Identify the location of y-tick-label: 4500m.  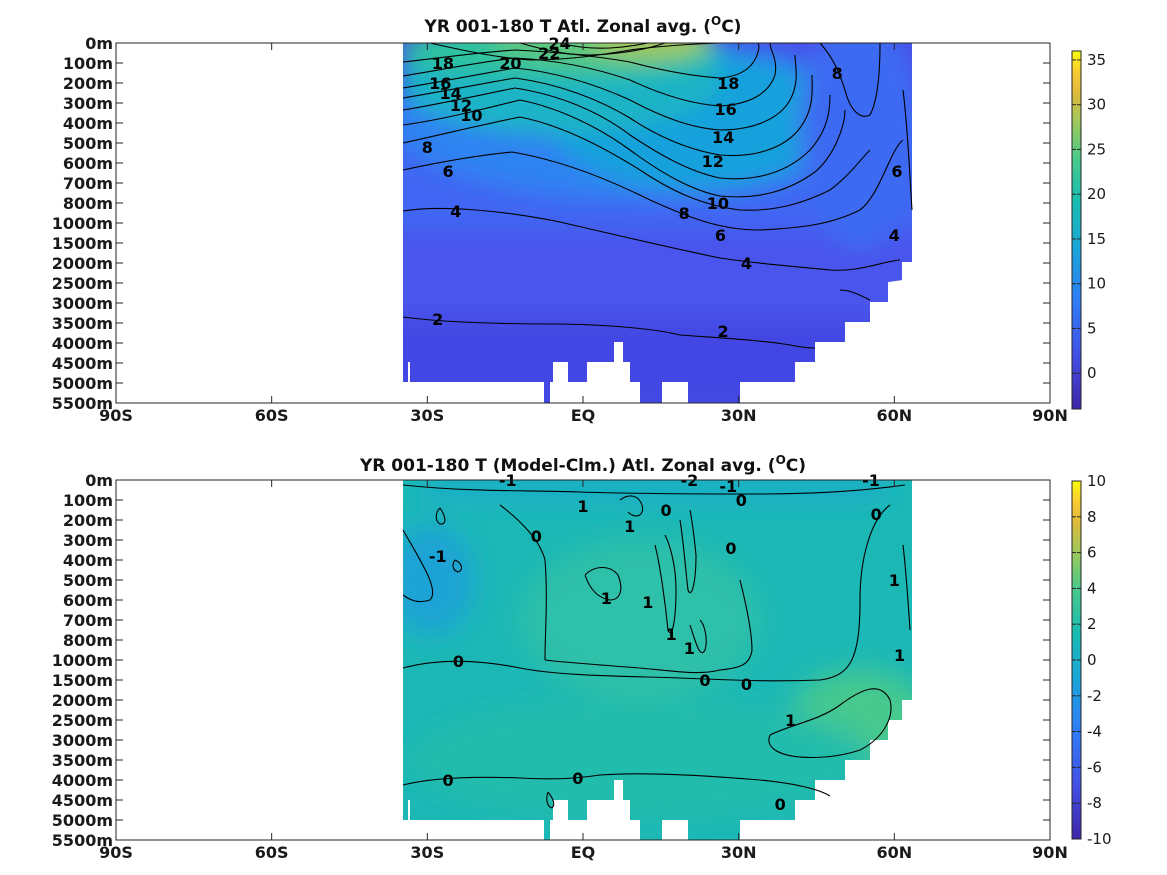
(82, 363).